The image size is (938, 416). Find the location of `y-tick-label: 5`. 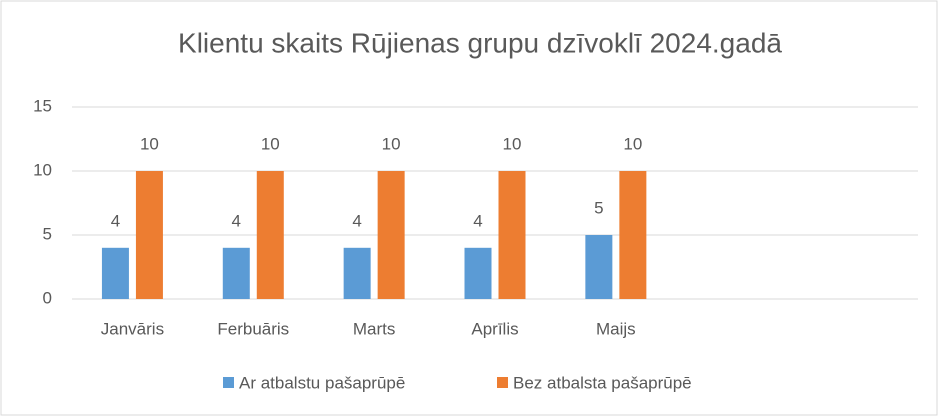

y-tick-label: 5 is located at coordinates (47, 233).